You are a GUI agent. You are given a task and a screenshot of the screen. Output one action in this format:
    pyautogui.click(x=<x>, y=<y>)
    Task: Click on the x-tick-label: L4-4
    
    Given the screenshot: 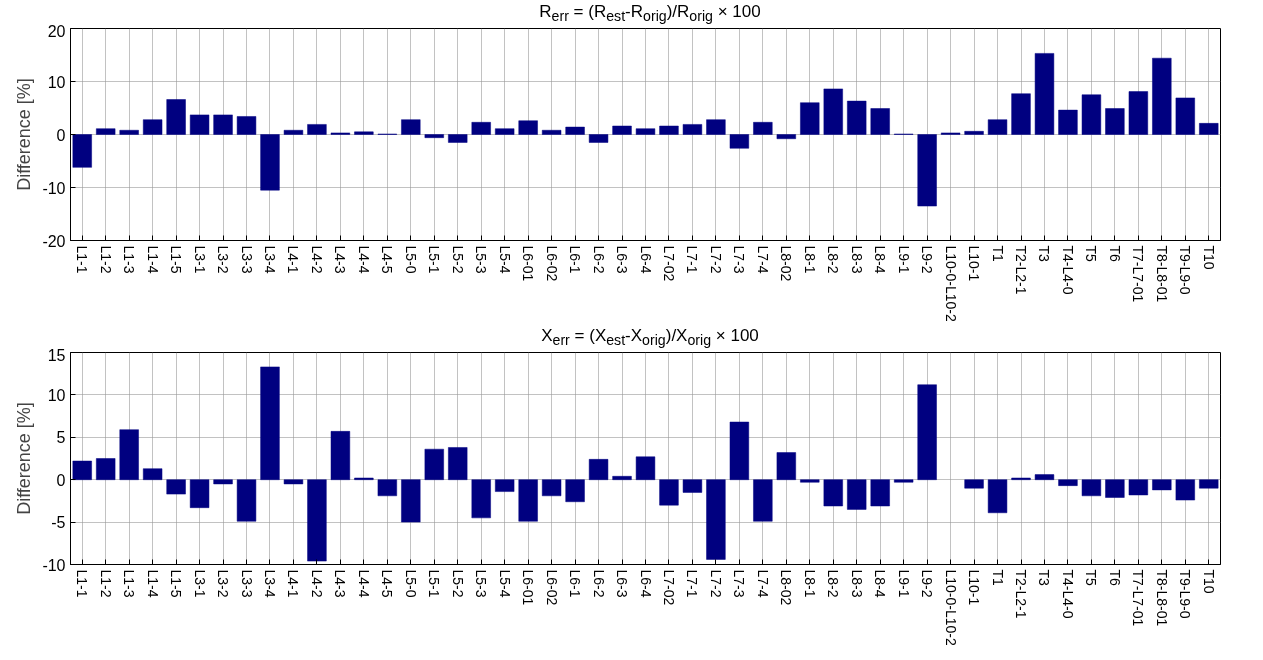 What is the action you would take?
    pyautogui.click(x=363, y=259)
    